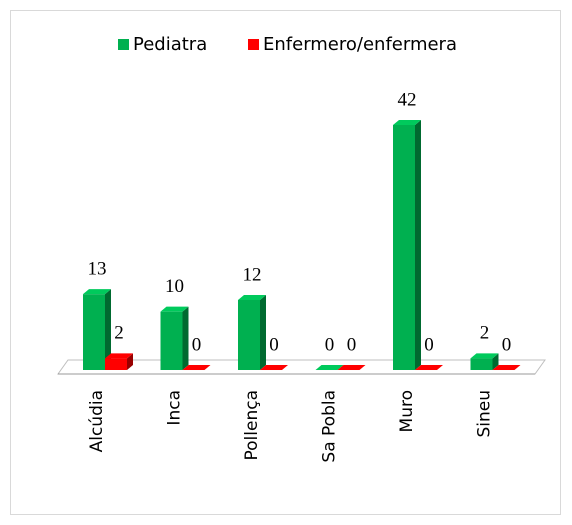 The width and height of the screenshot is (572, 525). What do you see at coordinates (407, 99) in the screenshot?
I see `data-label: 42` at bounding box center [407, 99].